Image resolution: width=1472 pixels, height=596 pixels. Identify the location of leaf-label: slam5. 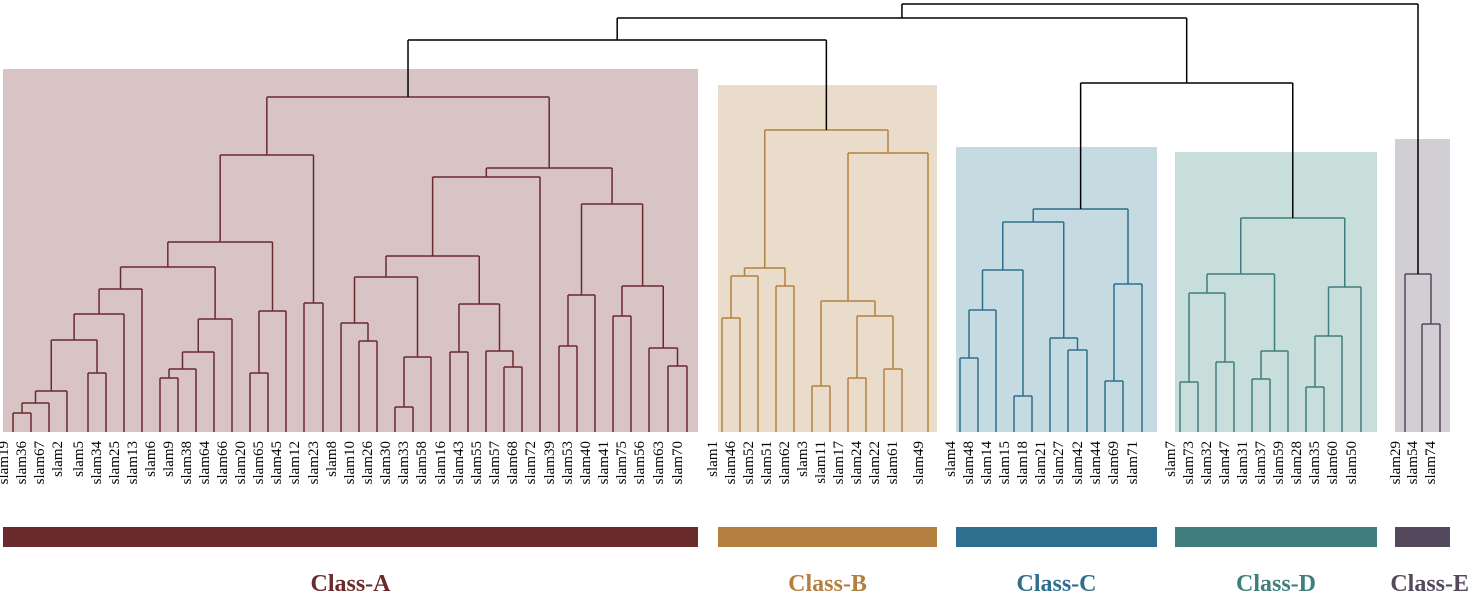
(79, 459).